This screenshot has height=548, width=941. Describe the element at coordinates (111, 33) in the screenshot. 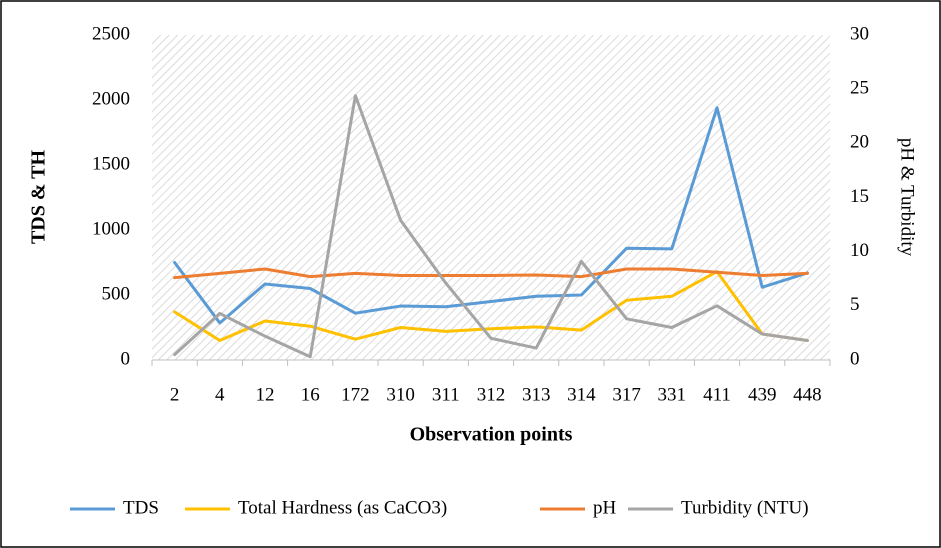

I see `y-tick-label: 2500` at that location.